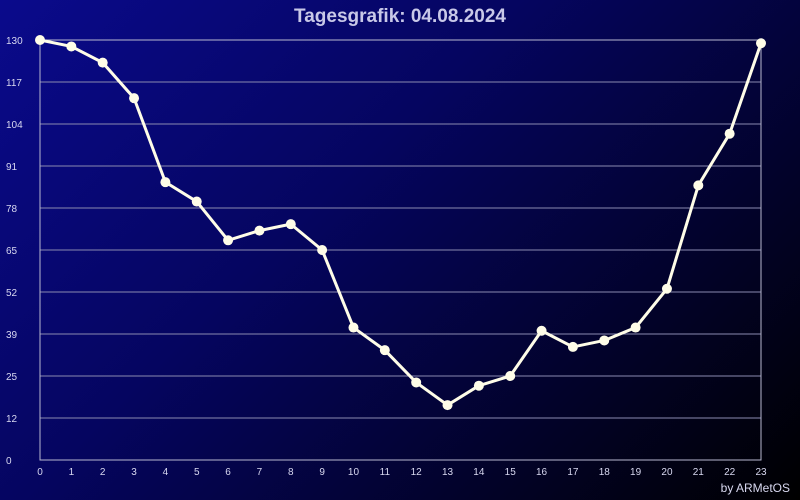 The image size is (800, 500). I want to click on x-tick-label: 16, so click(542, 472).